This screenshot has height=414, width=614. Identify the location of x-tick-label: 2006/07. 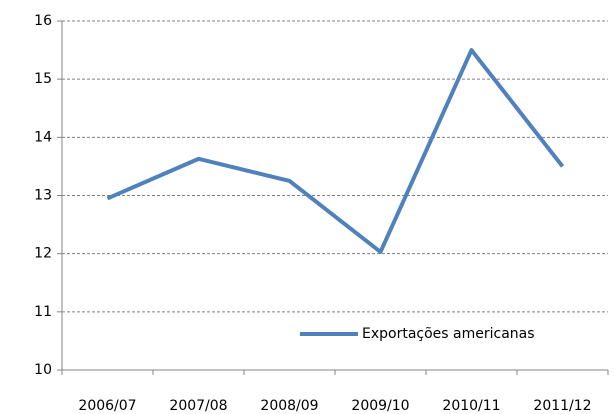
(107, 406).